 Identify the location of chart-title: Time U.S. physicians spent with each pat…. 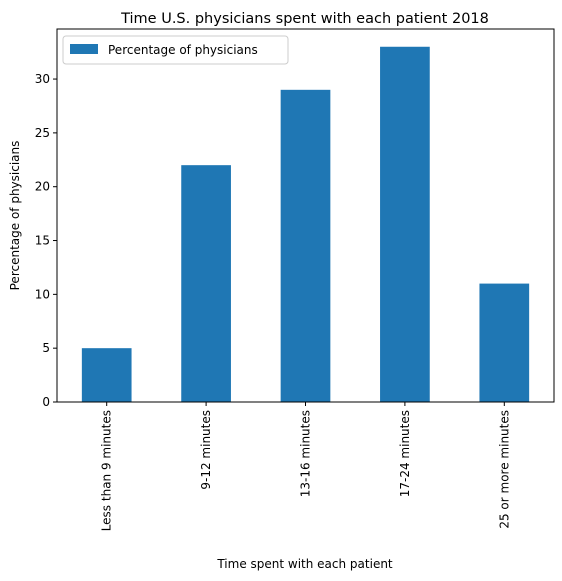
(304, 19).